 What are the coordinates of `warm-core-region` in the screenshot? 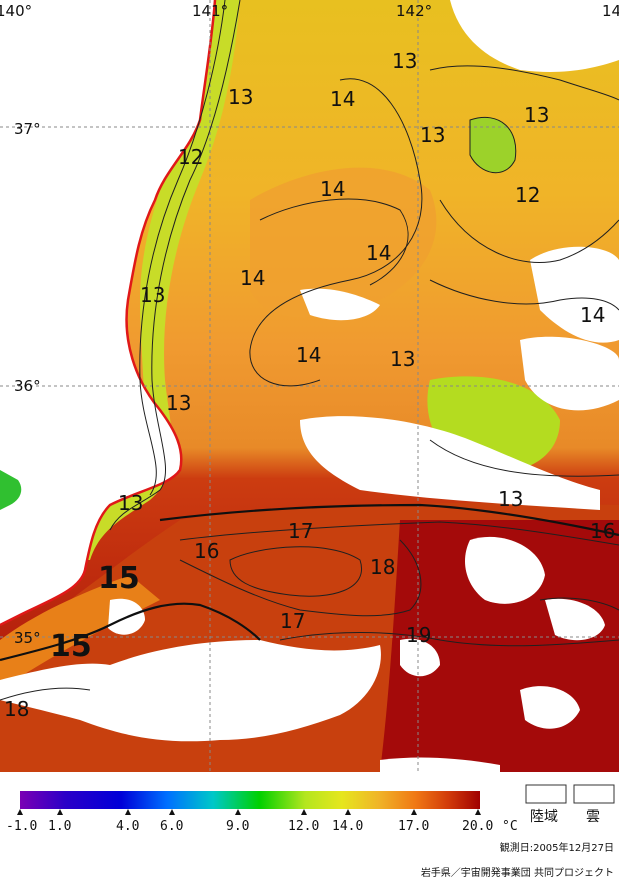 It's located at (343, 242).